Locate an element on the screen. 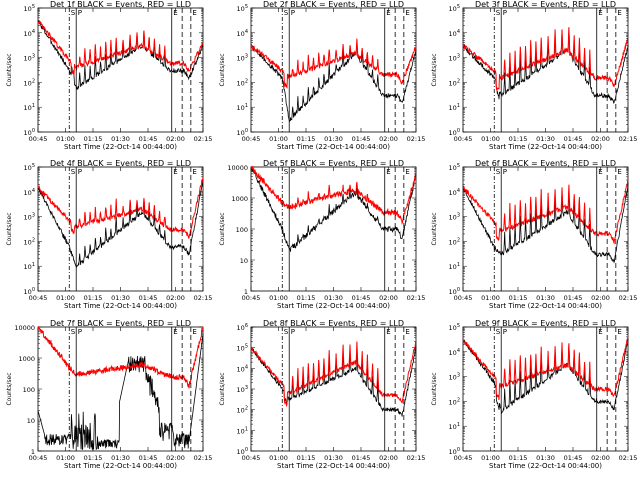 The height and width of the screenshot is (480, 640). panel-title: Det 8f BLACK = Events, RED = LLD is located at coordinates (333, 323).